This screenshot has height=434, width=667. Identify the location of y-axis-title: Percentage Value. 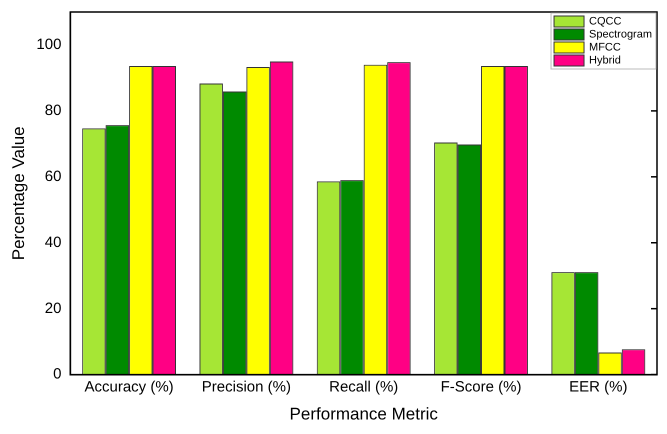
(18, 193).